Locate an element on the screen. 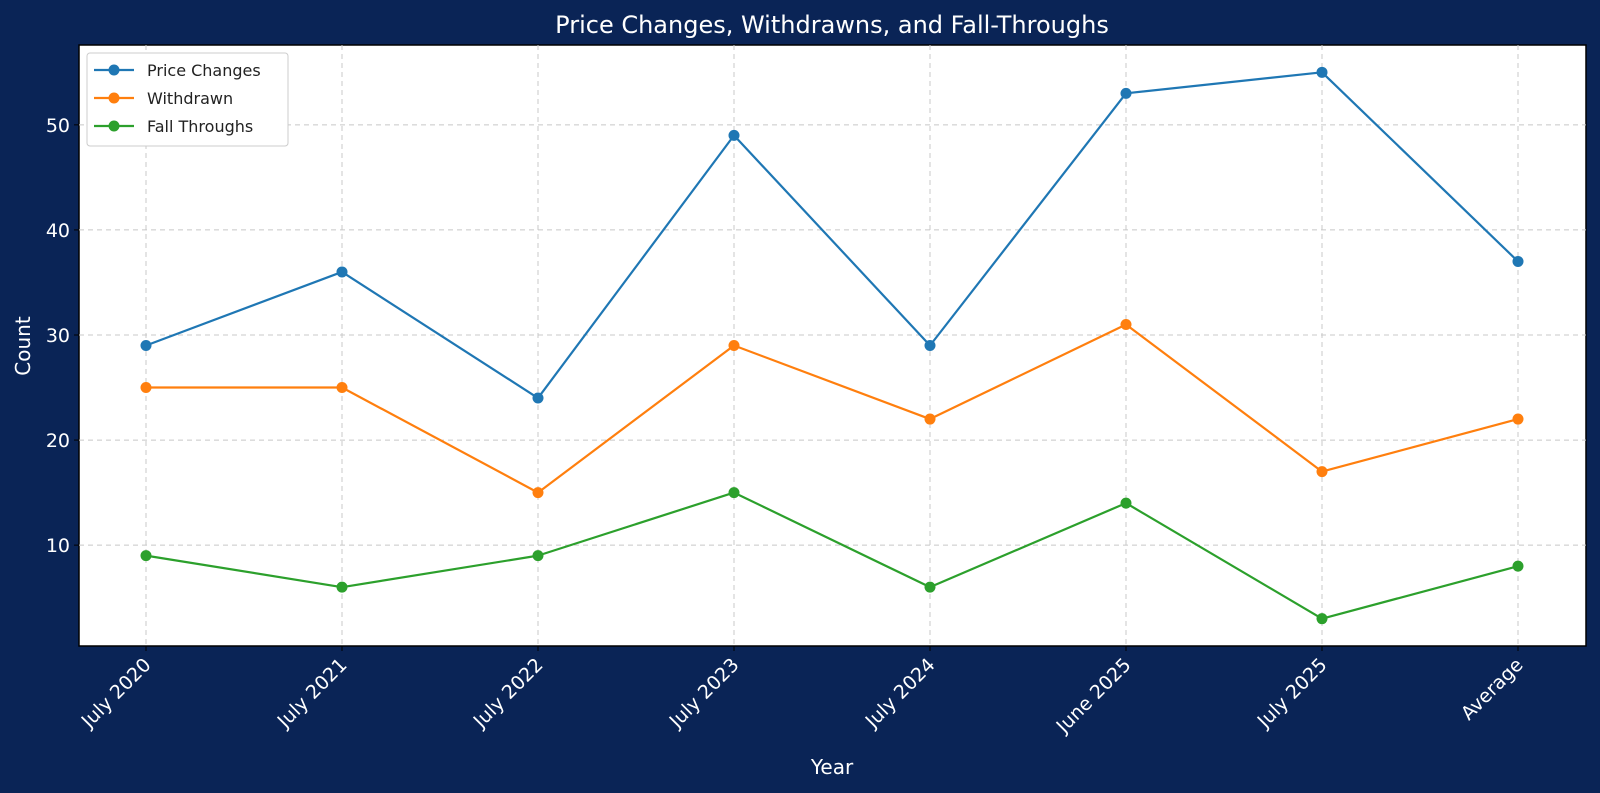  y-axis-ticks: 10 20 30 40 50 is located at coordinates (62, 336).